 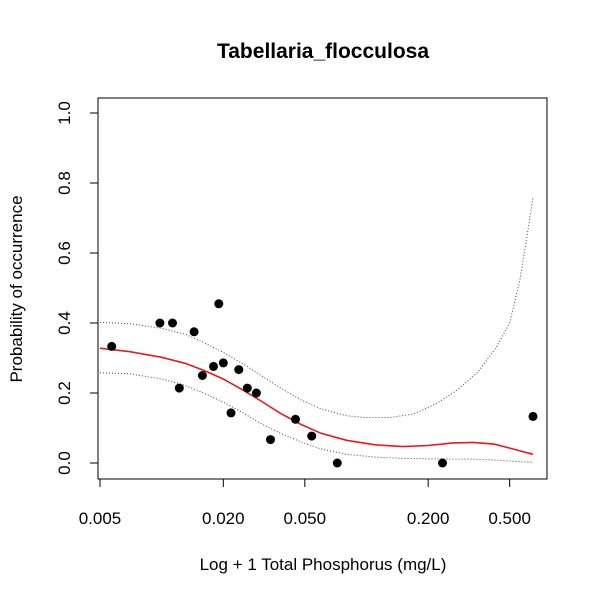 What do you see at coordinates (64, 183) in the screenshot?
I see `y-tick-label: 0.8` at bounding box center [64, 183].